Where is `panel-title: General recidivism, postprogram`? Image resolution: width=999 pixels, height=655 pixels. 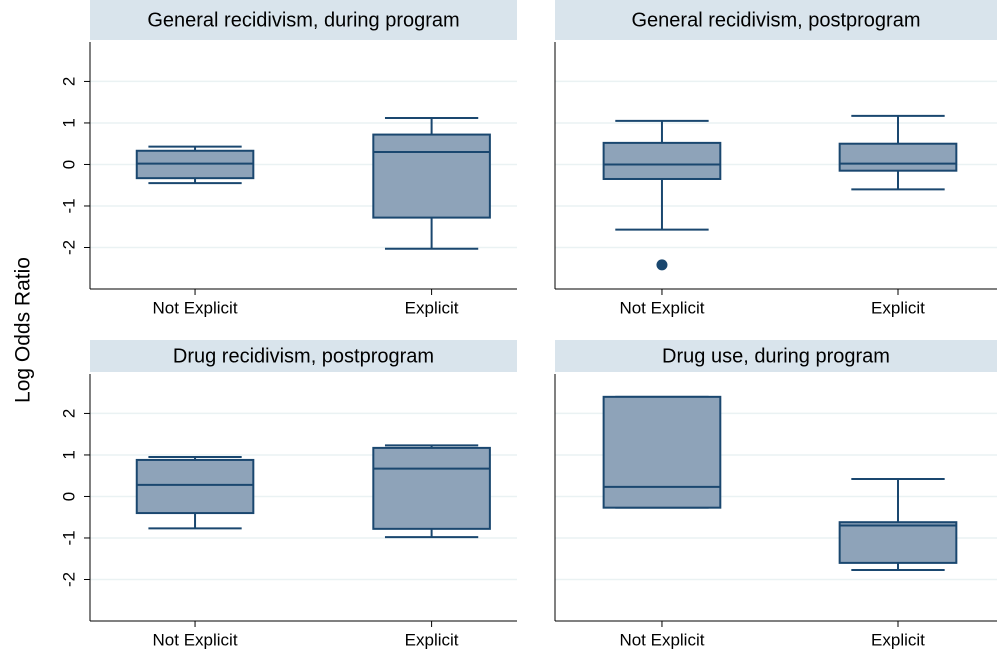 panel-title: General recidivism, postprogram is located at coordinates (776, 20).